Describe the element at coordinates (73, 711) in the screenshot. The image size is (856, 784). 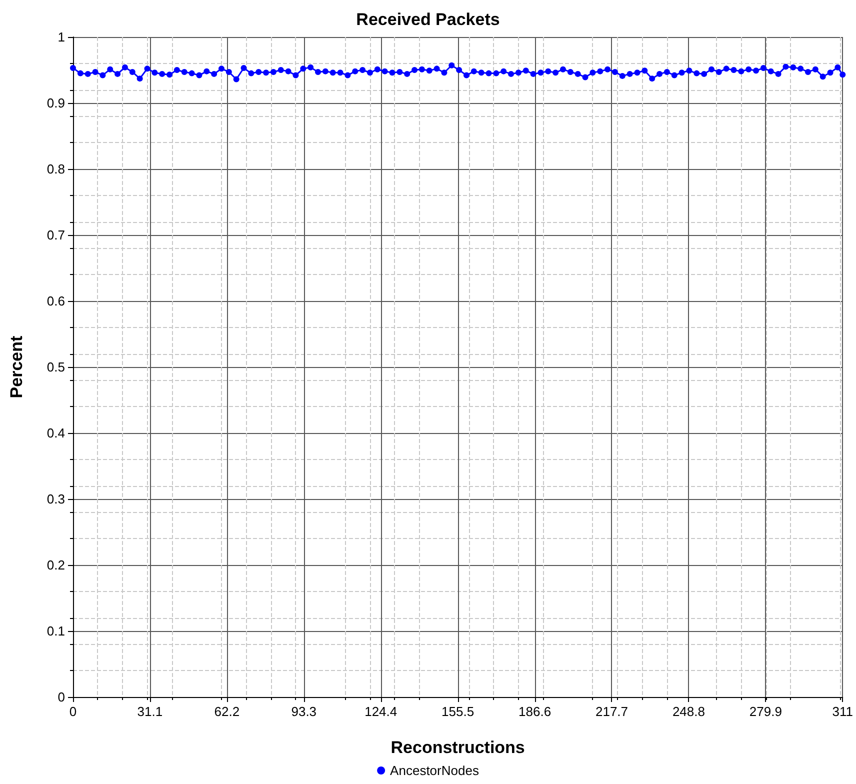
I see `x-tick-label: 0` at that location.